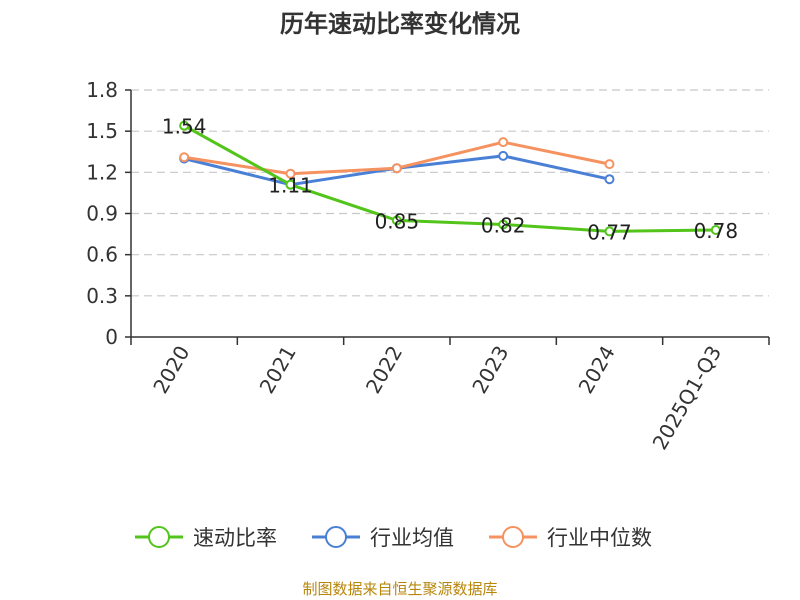 Image resolution: width=800 pixels, height=600 pixels. What do you see at coordinates (278, 370) in the screenshot?
I see `x-tick-label: 2021` at bounding box center [278, 370].